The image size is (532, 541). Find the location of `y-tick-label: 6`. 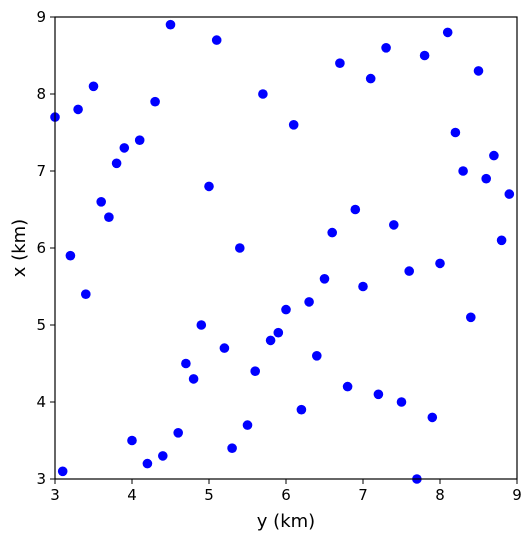

y-tick-label: 6 is located at coordinates (41, 248).